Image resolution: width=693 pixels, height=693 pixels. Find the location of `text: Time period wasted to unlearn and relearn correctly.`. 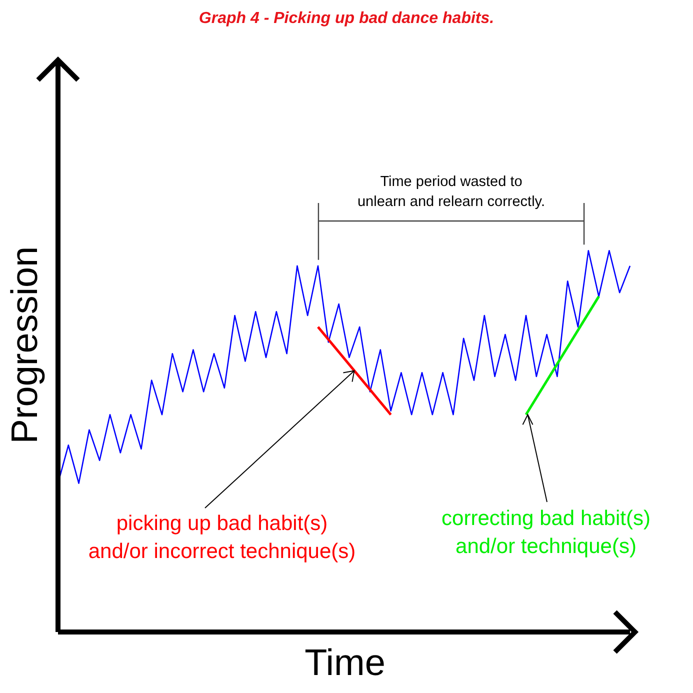

text: Time period wasted to unlearn and relearn correctly. is located at coordinates (451, 192).